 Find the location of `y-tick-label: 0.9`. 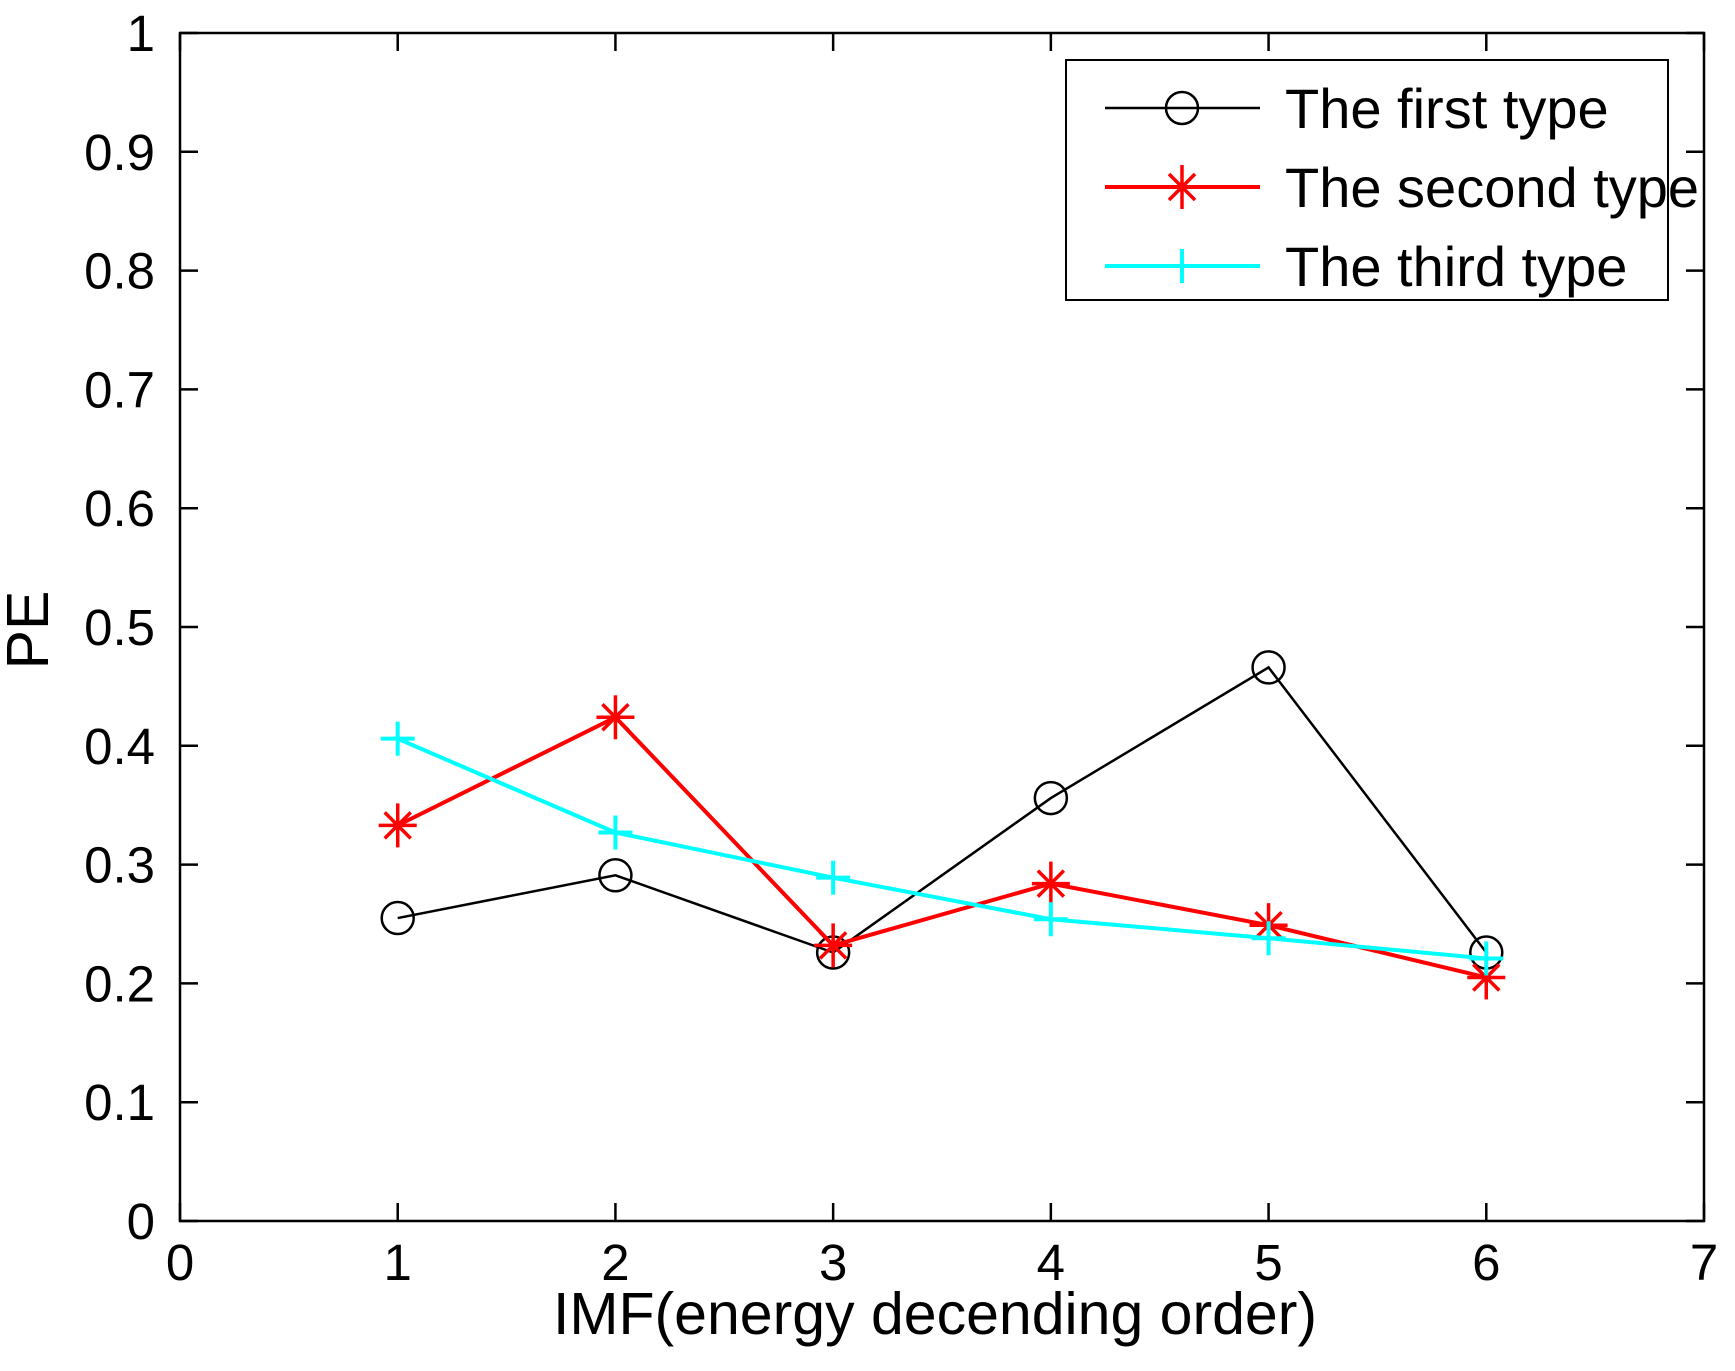

y-tick-label: 0.9 is located at coordinates (119, 152).